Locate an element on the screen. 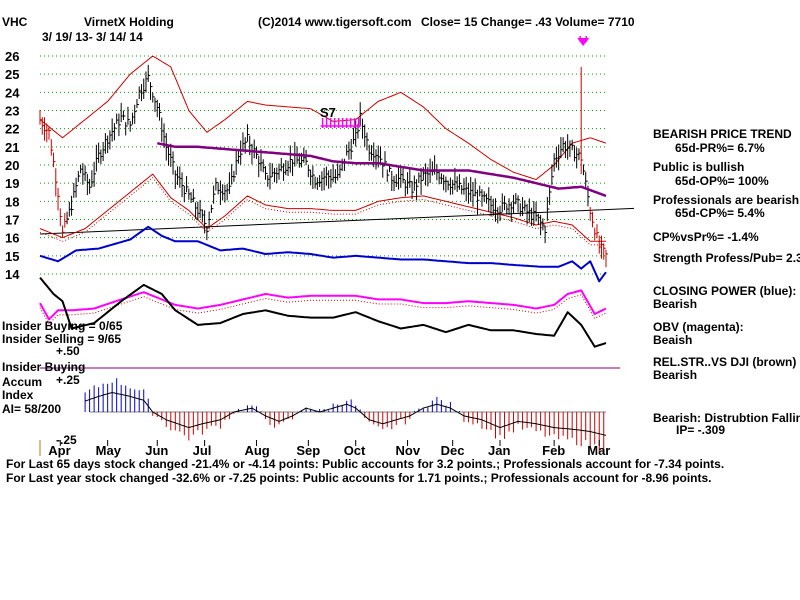 Image resolution: width=800 pixels, height=600 pixels. insider-buying-label: Insider Buying is located at coordinates (44, 367).